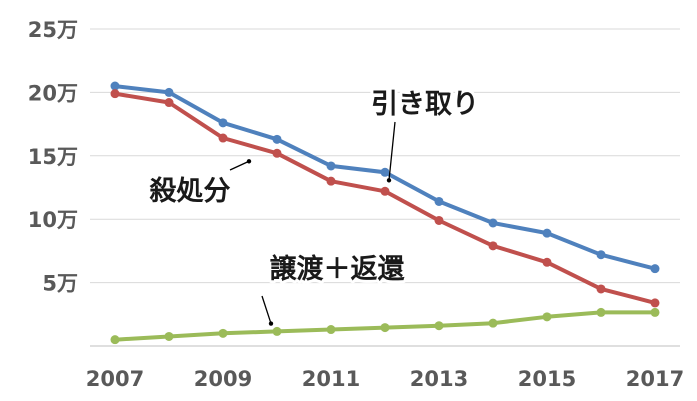  What do you see at coordinates (439, 379) in the screenshot?
I see `x-tick-label: 2013` at bounding box center [439, 379].